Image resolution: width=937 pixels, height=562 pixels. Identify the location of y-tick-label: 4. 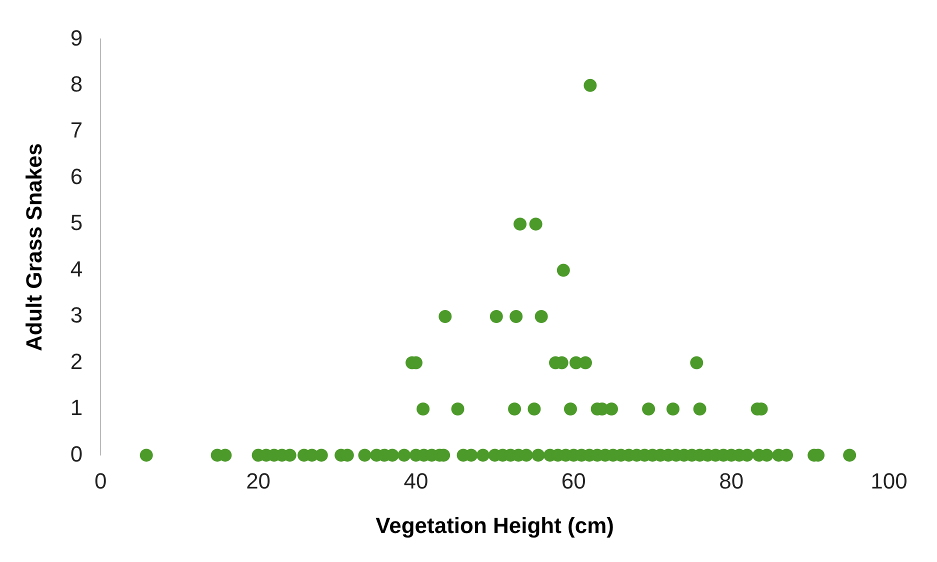
(76, 269).